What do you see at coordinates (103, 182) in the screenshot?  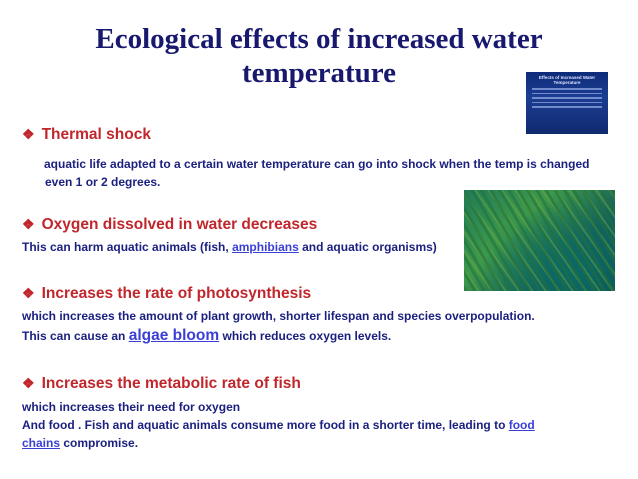 I see `body-line: even 1 or 2 degrees.` at bounding box center [103, 182].